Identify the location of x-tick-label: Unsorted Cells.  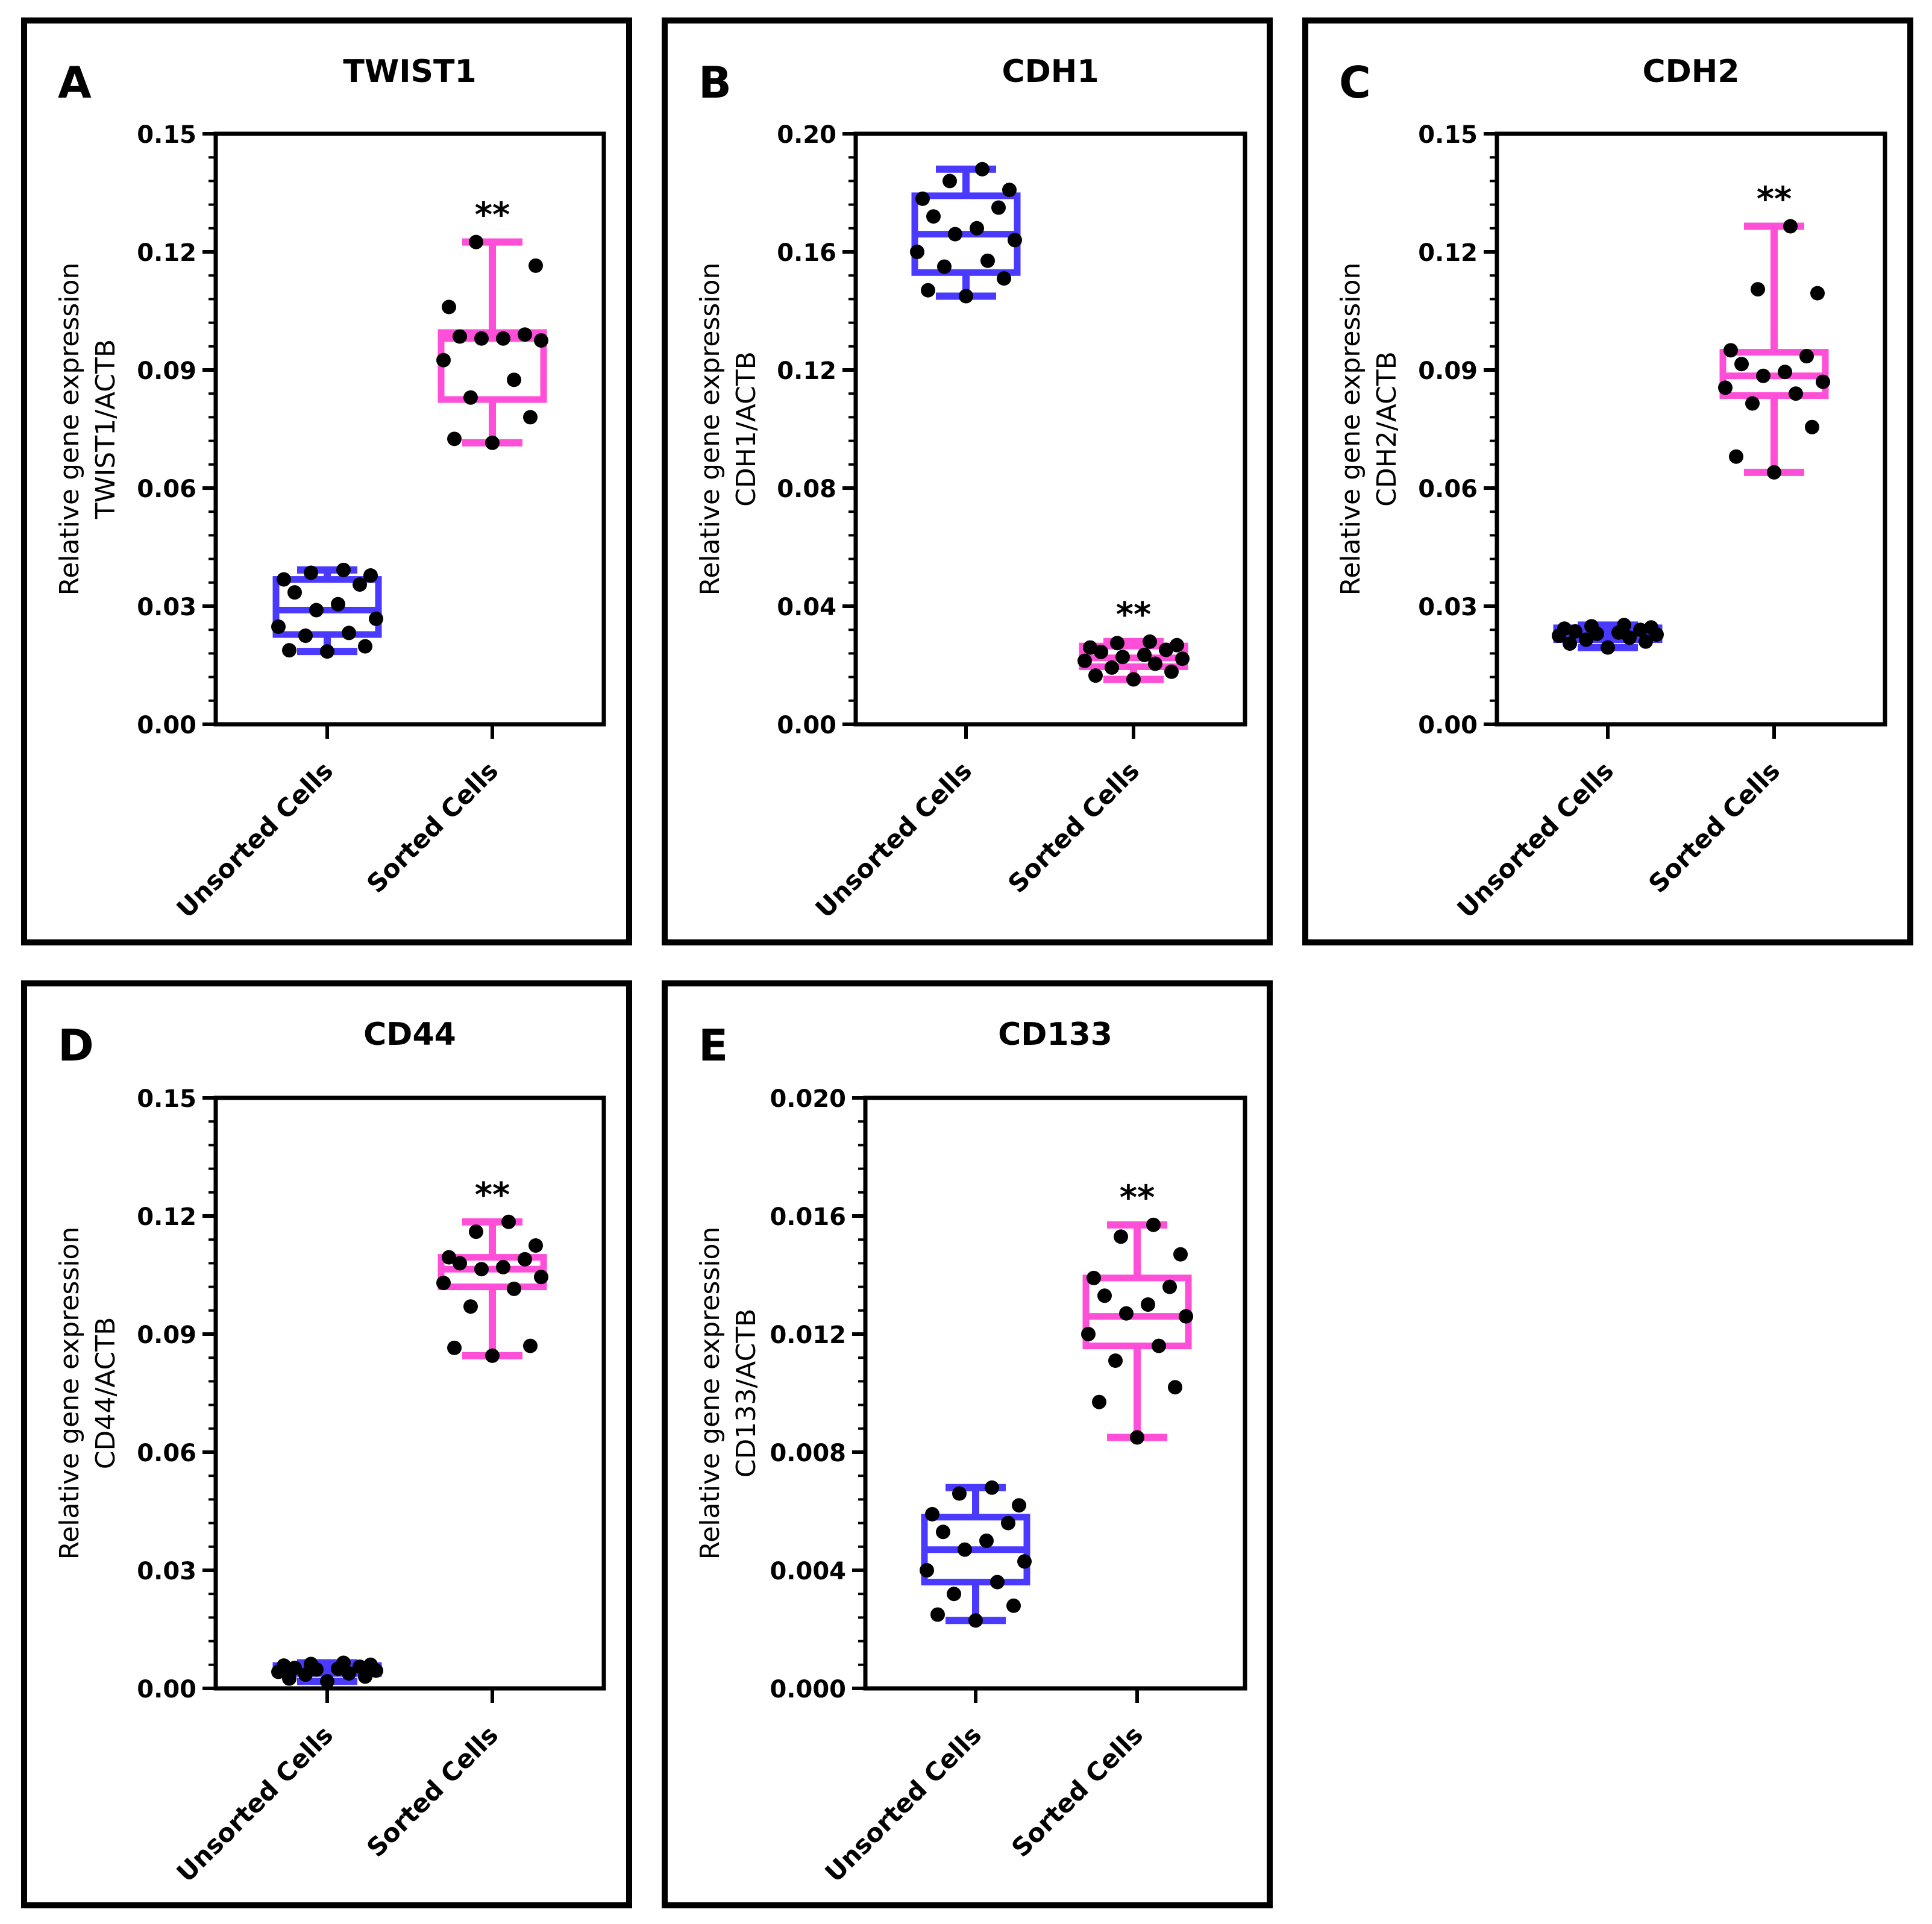
(1536, 840).